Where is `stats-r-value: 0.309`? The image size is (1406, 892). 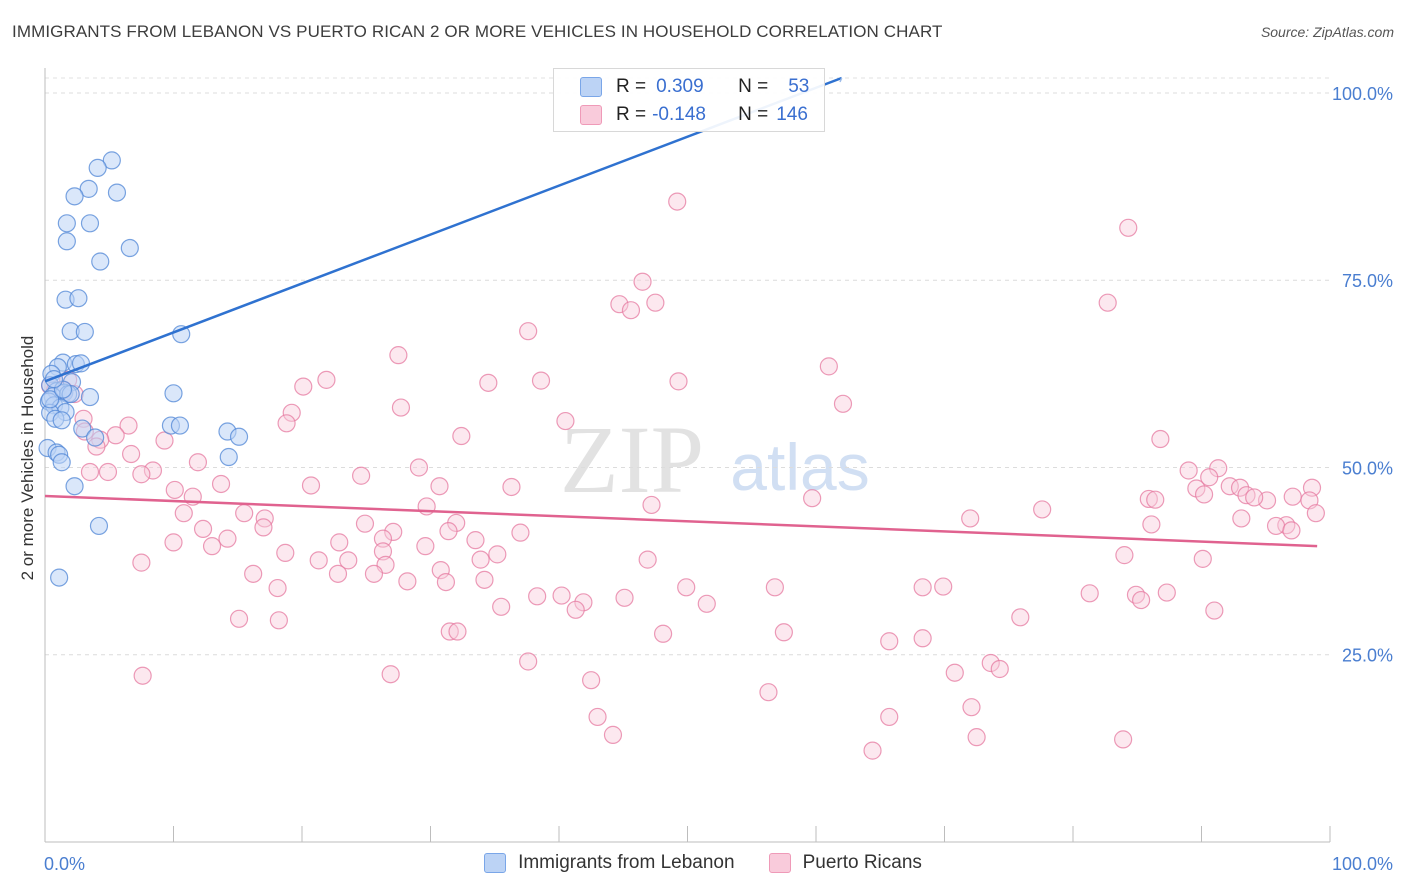
stats-r-value: 0.309 is located at coordinates (680, 86).